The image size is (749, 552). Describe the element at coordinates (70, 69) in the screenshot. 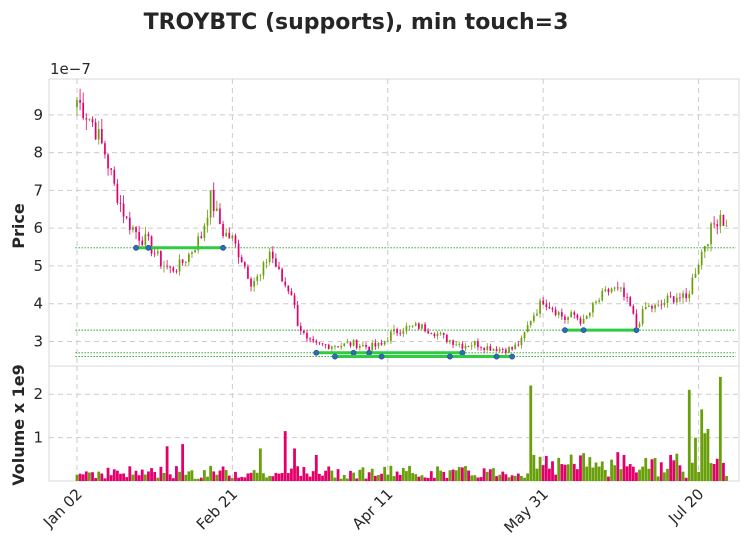

I see `price-scale-label: 1e−7` at that location.